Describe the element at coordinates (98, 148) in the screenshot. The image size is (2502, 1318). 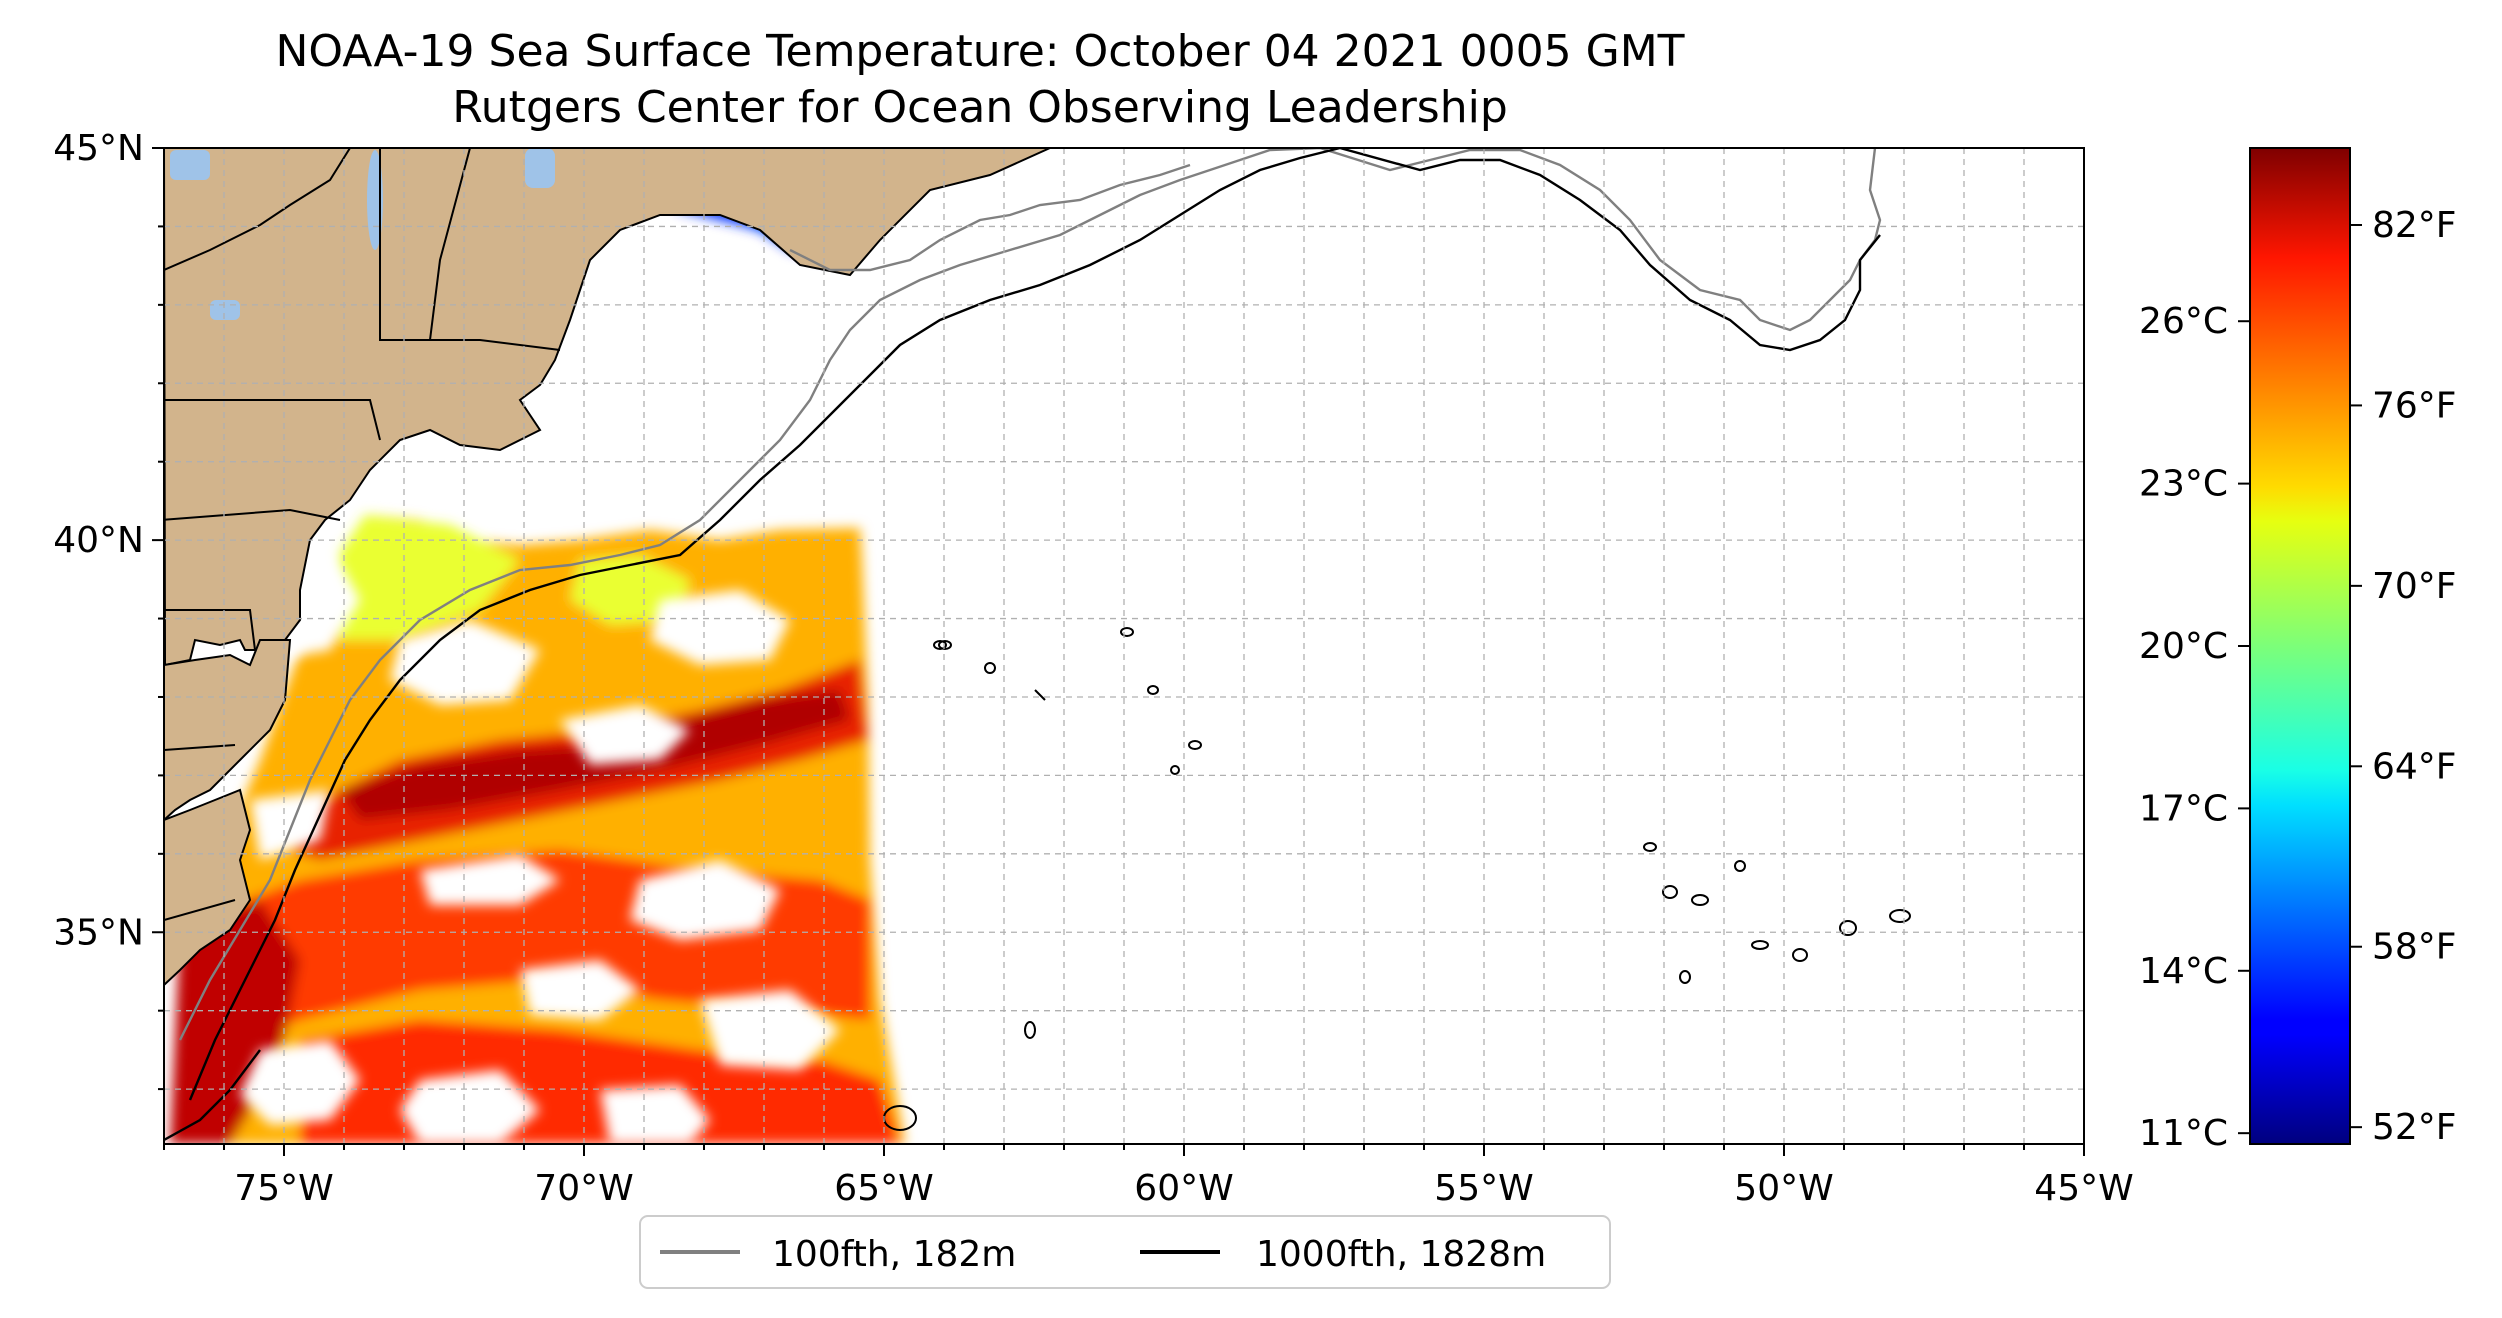
I see `y-tick-label: 45°N` at that location.